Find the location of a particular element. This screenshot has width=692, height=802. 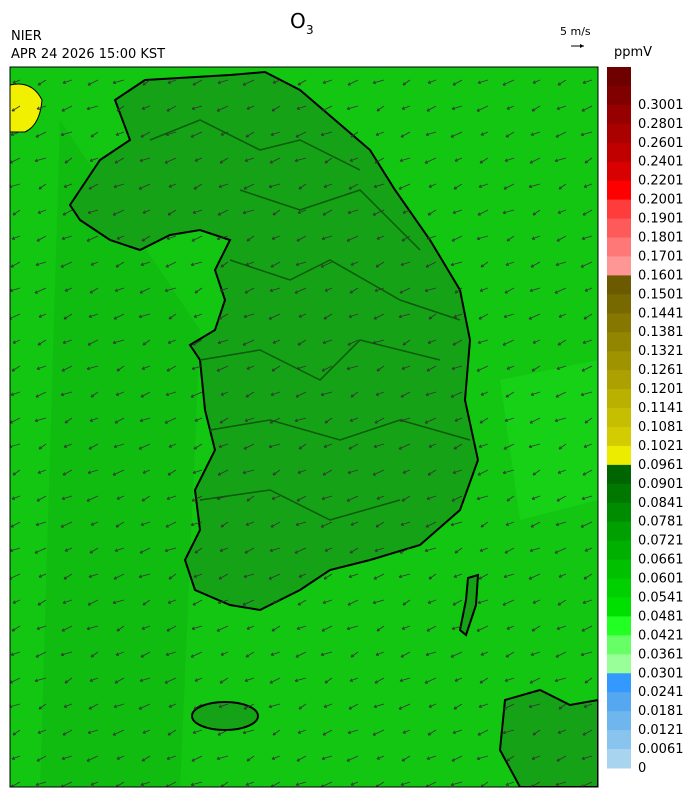

colorbar-label: 0.0721 is located at coordinates (661, 541).